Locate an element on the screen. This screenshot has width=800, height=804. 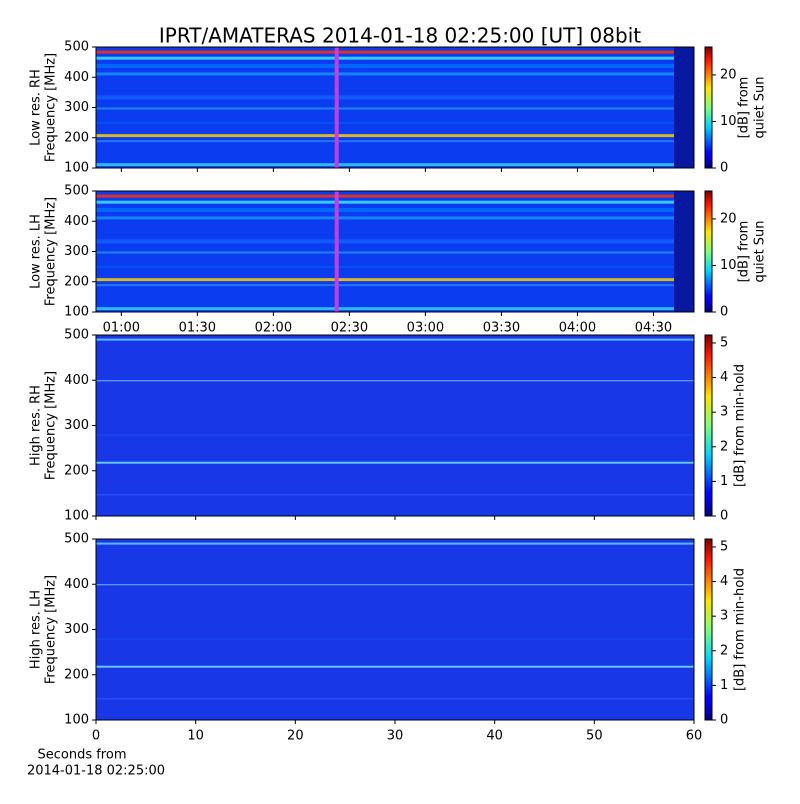
x-axis-label: 2014-01-18 02:25:00 is located at coordinates (96, 771).